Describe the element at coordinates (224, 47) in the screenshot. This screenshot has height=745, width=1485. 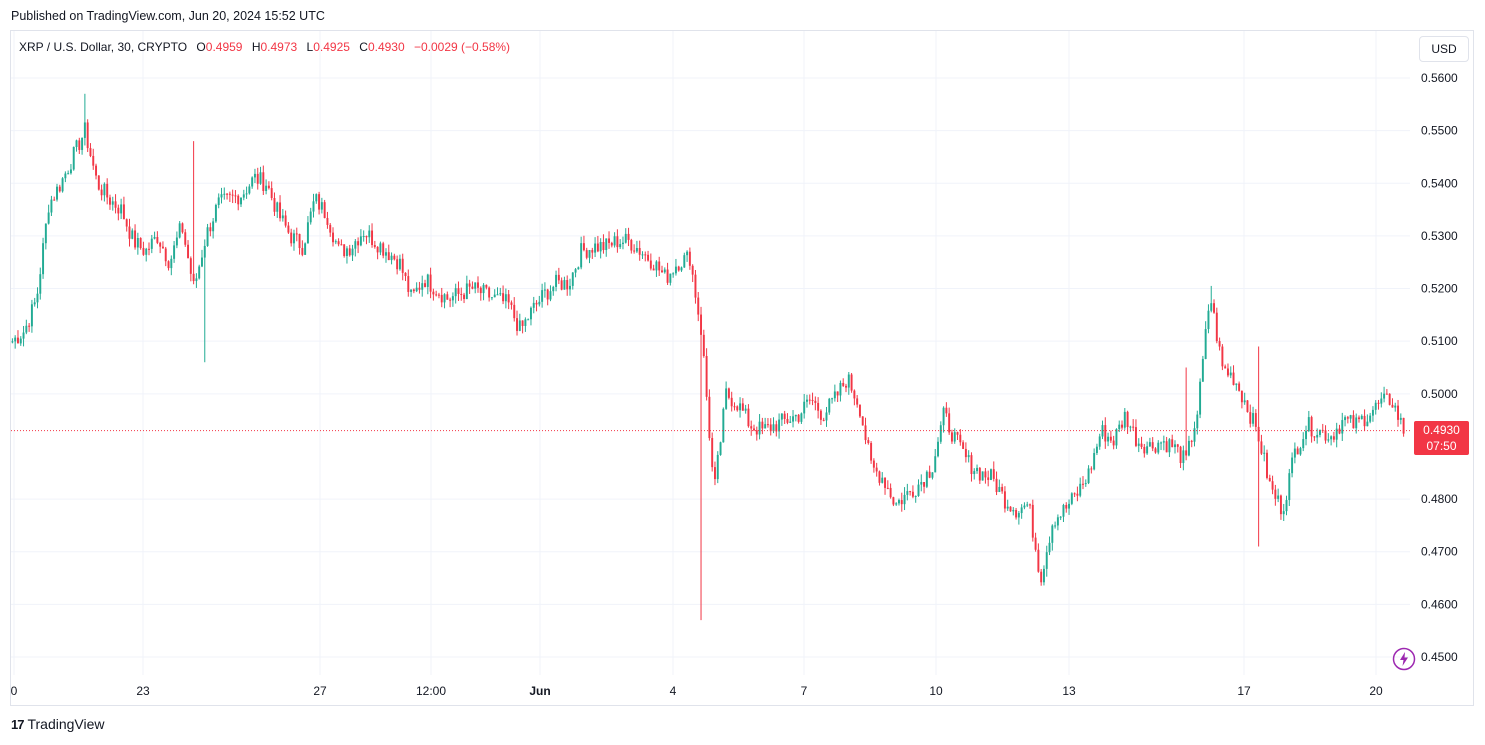
I see `open-value: 0.4959` at that location.